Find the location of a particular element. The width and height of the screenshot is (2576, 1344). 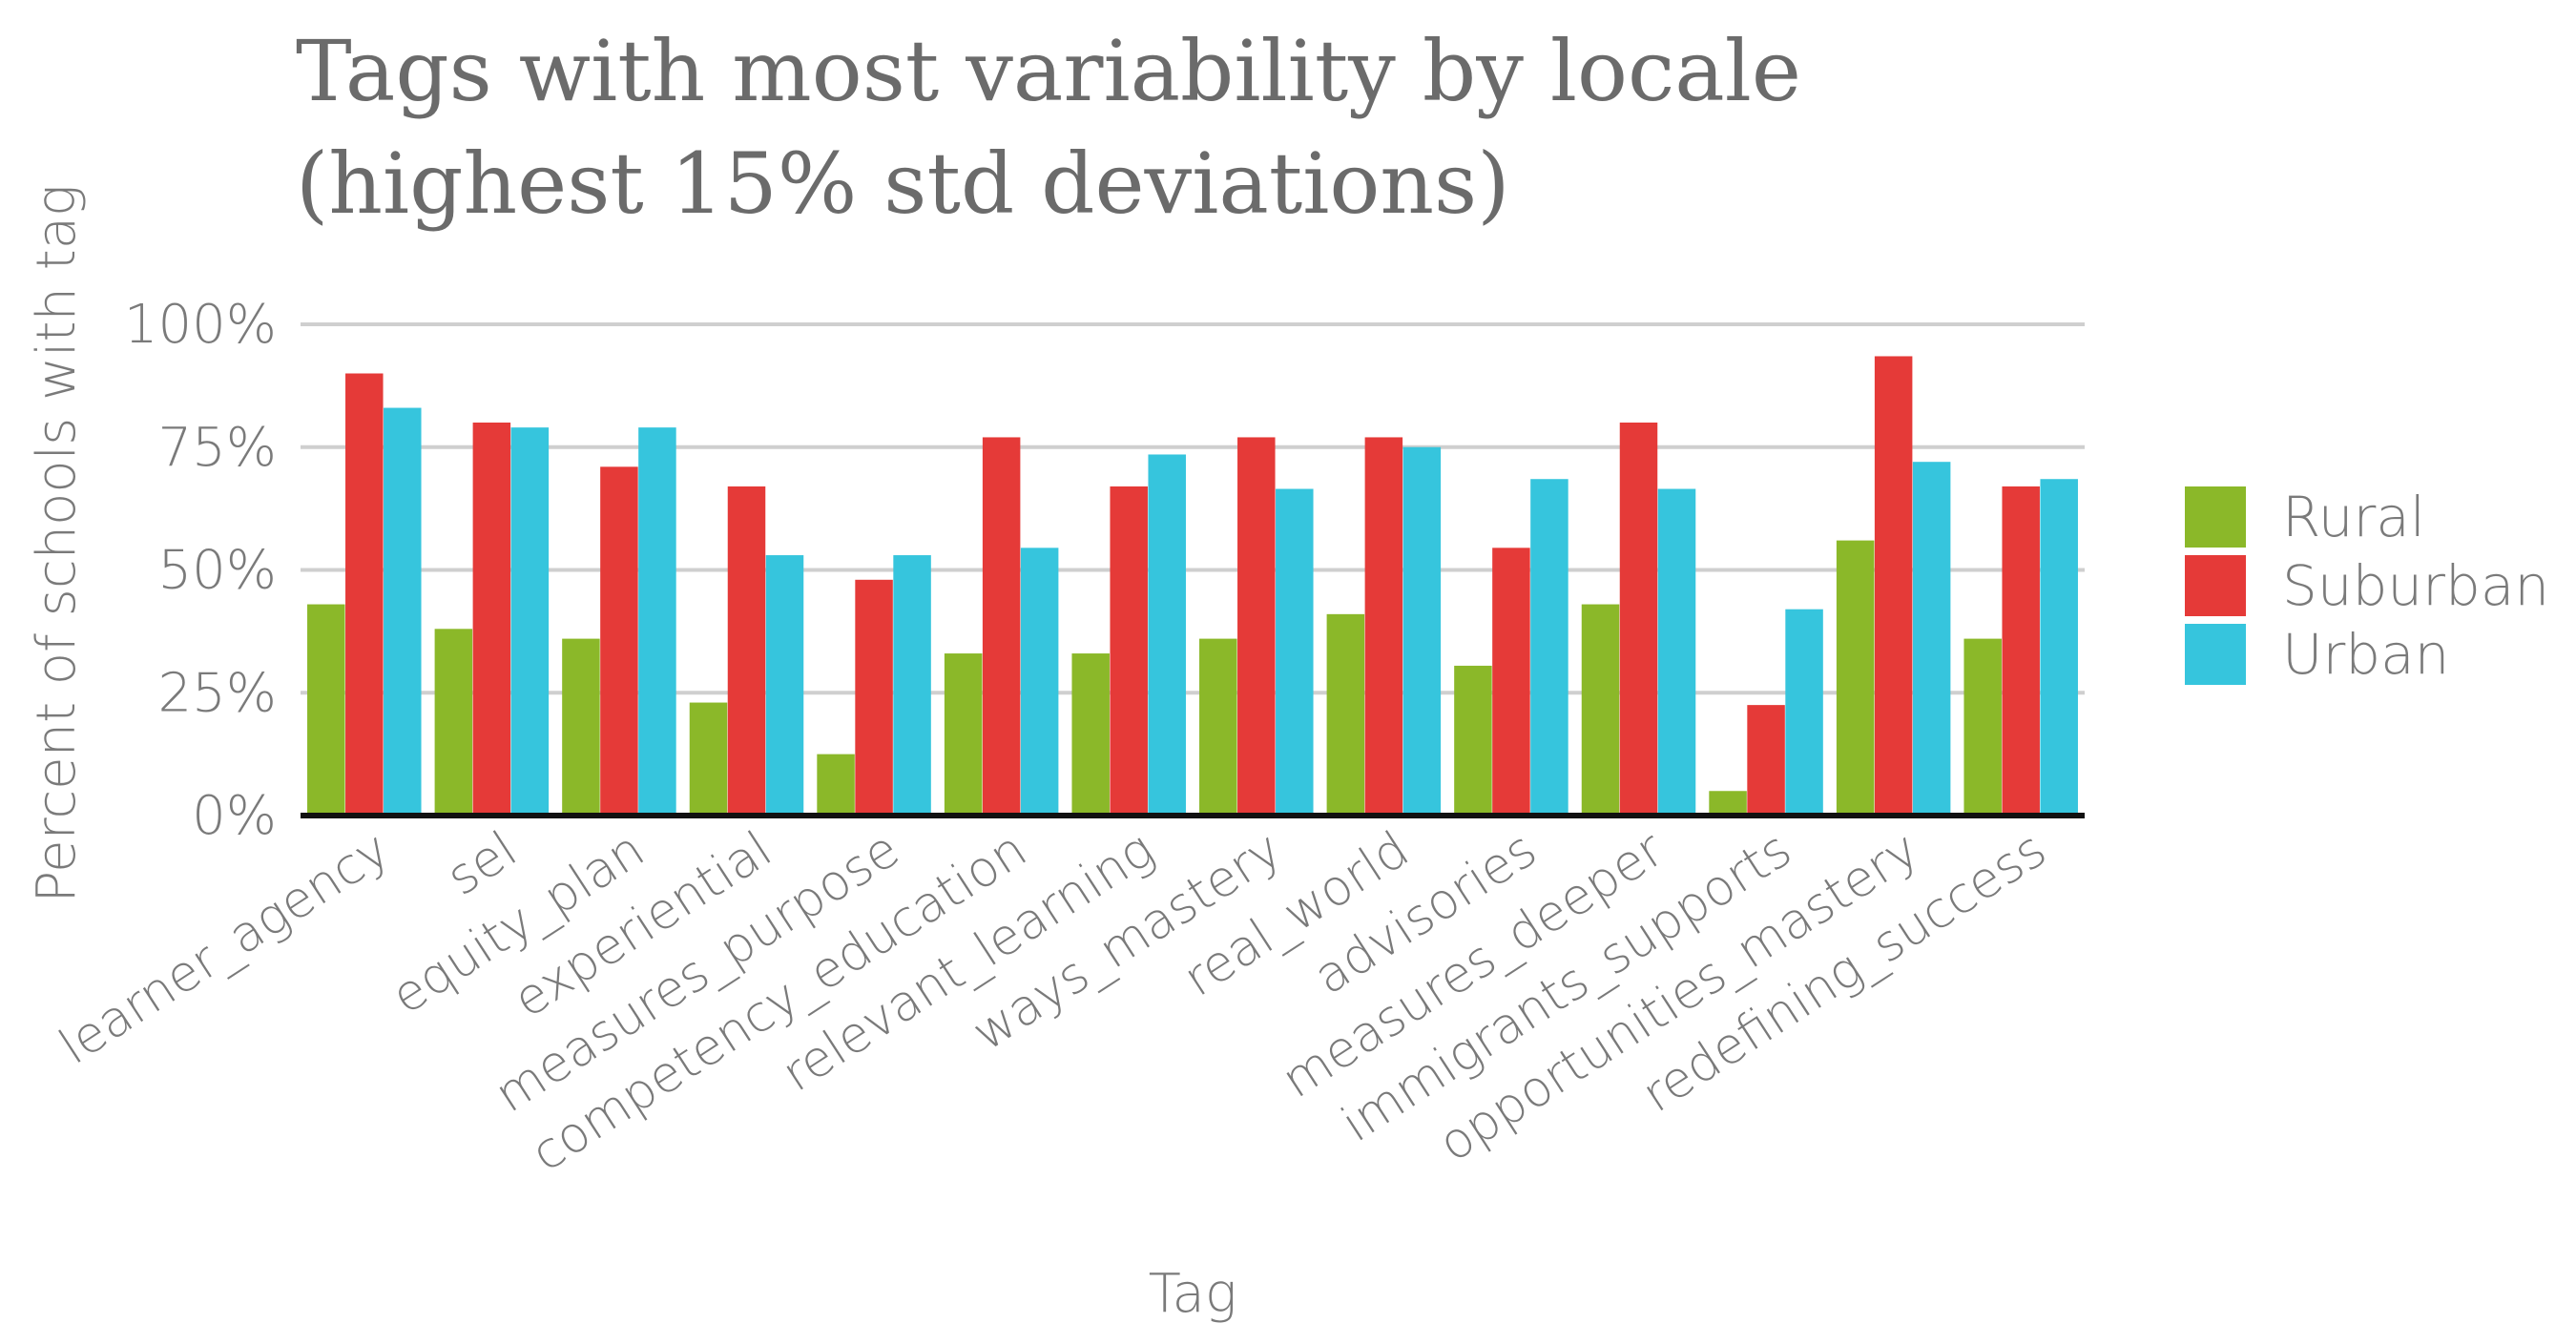

legend-label-suburban: Suburban is located at coordinates (2415, 585).